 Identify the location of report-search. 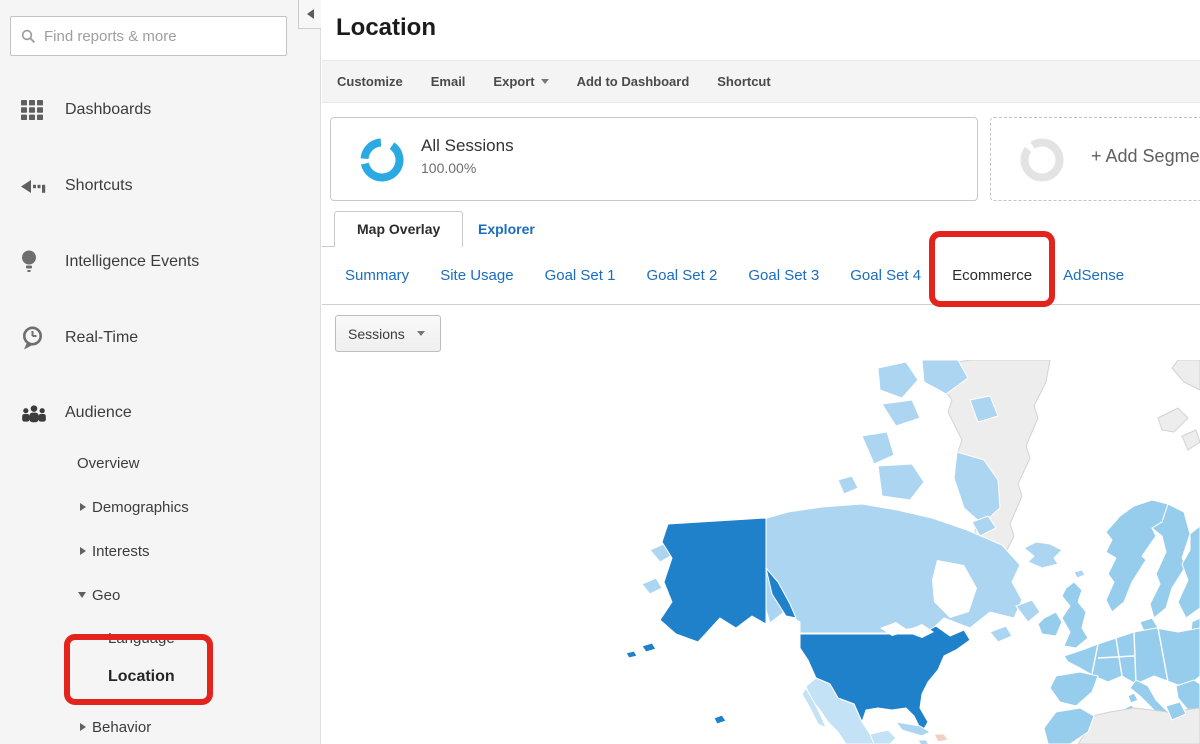
(148, 36).